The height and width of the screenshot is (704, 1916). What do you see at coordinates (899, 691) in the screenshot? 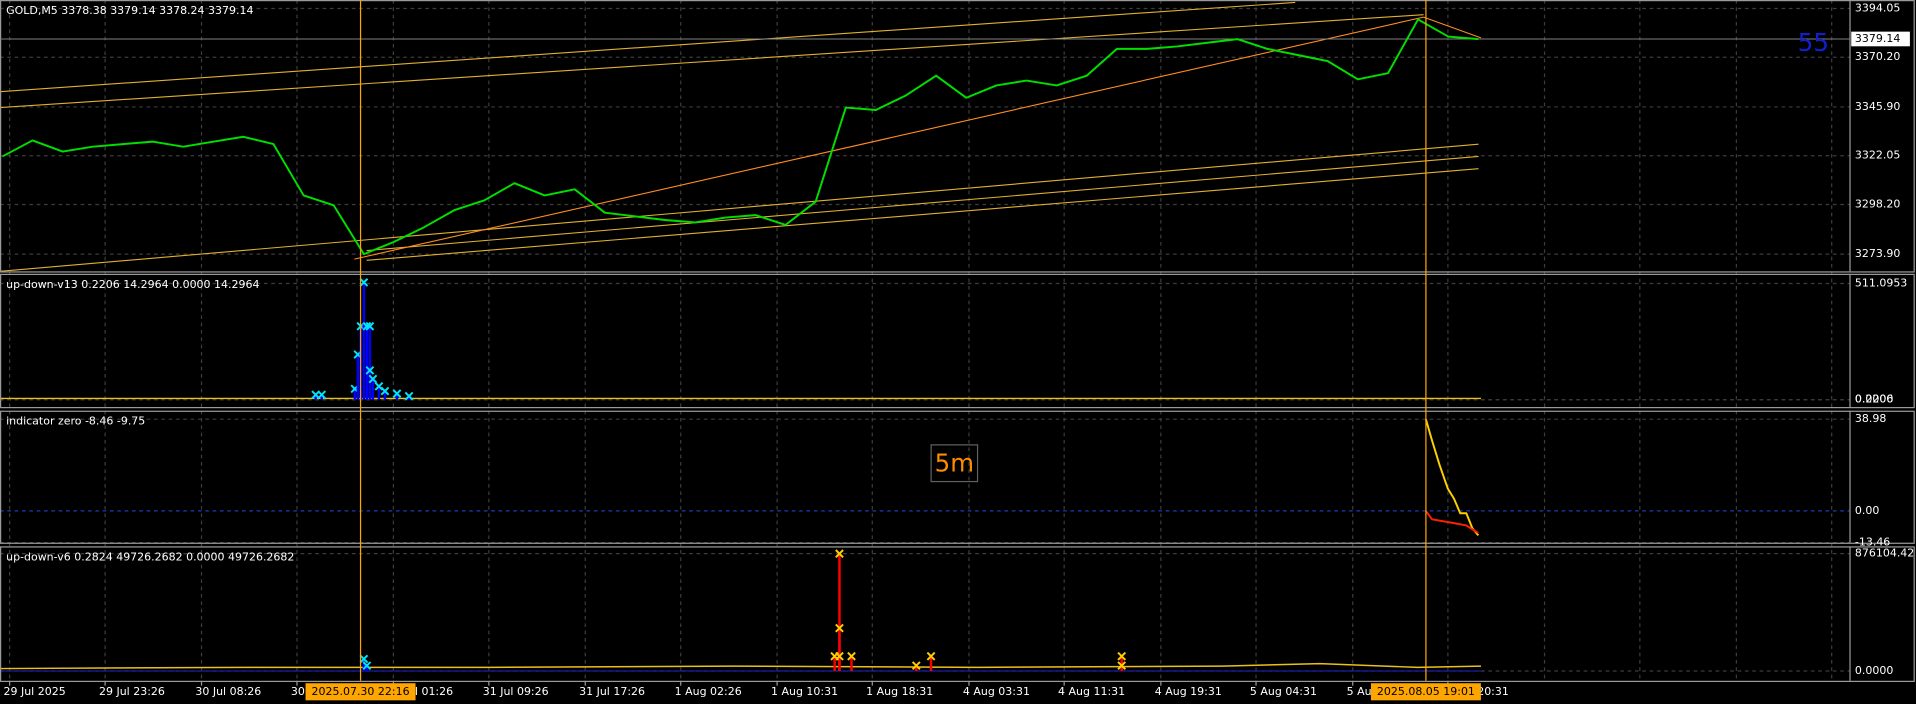
I see `x-tick-label: 1 Aug 18:31` at bounding box center [899, 691].